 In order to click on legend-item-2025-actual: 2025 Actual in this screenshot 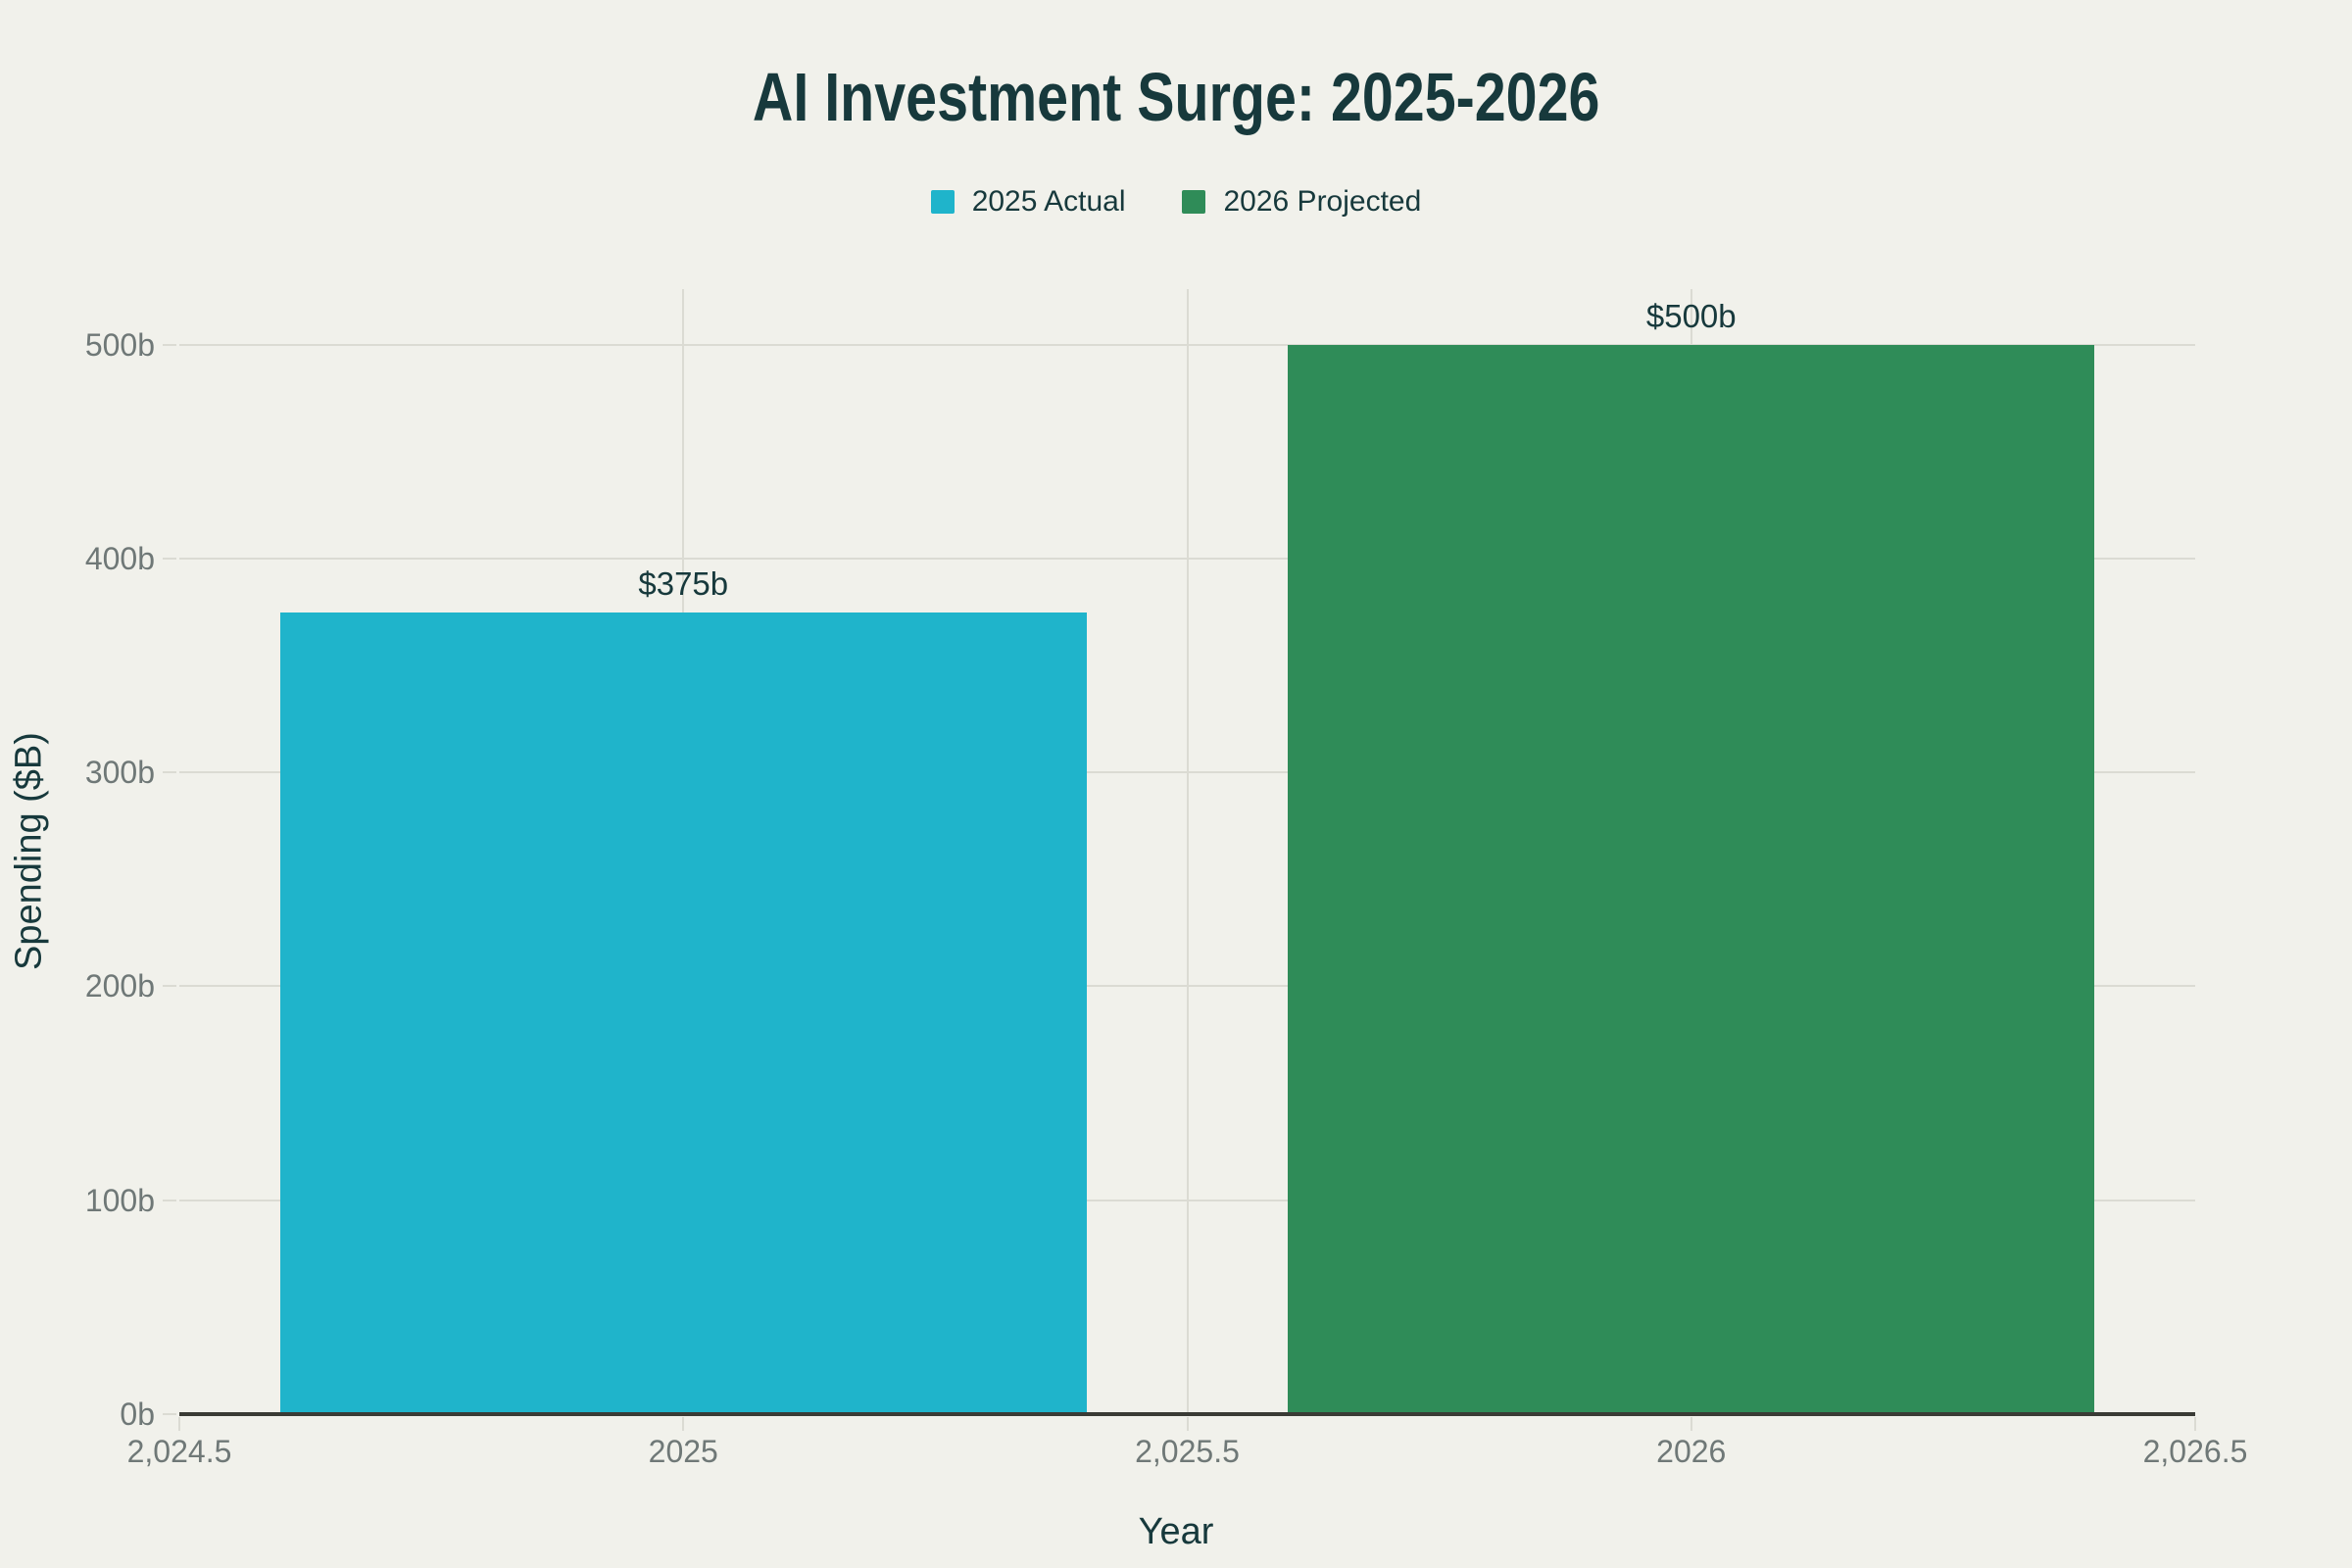, I will do `click(1028, 202)`.